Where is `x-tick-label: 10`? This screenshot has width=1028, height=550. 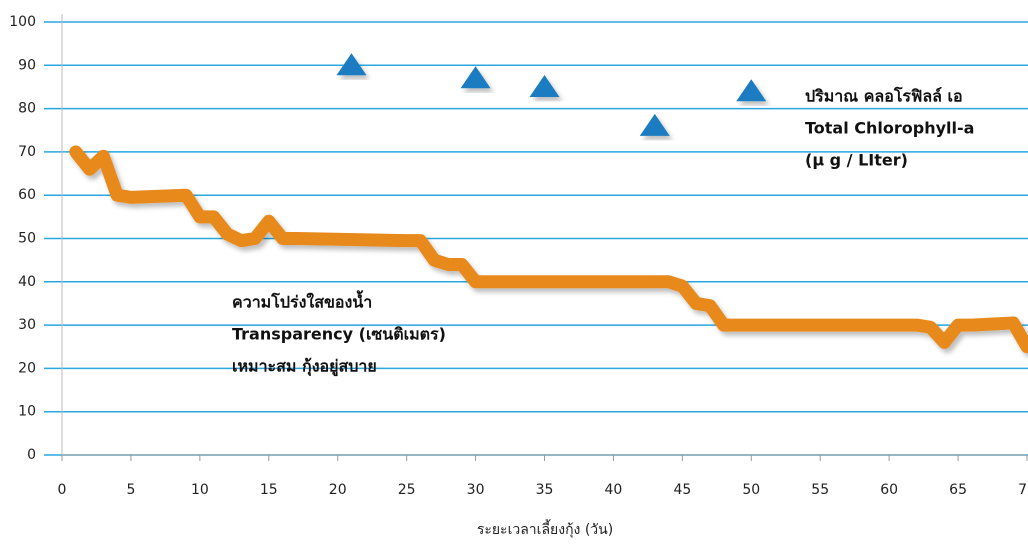 x-tick-label: 10 is located at coordinates (200, 490).